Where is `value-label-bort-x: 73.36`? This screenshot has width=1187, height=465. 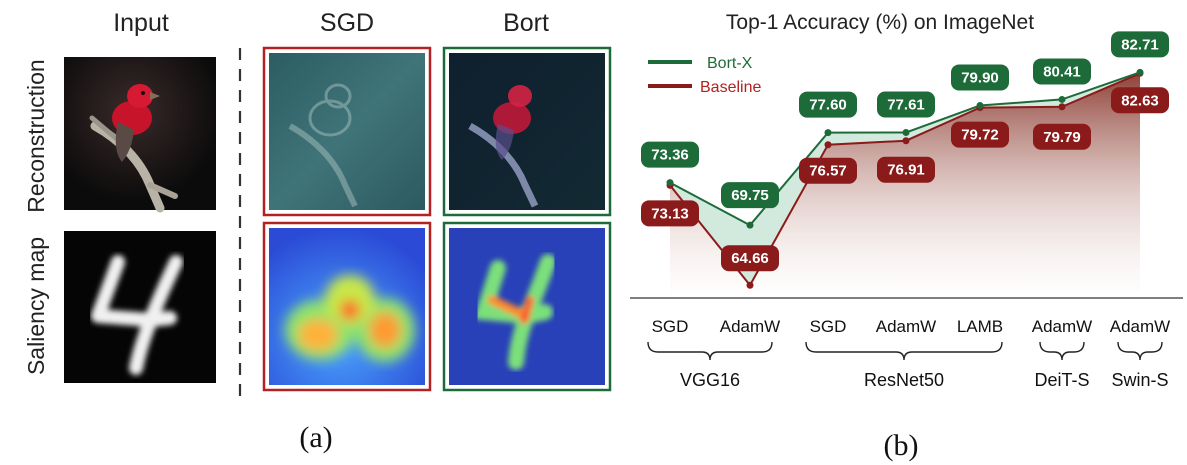 value-label-bort-x: 73.36 is located at coordinates (670, 154).